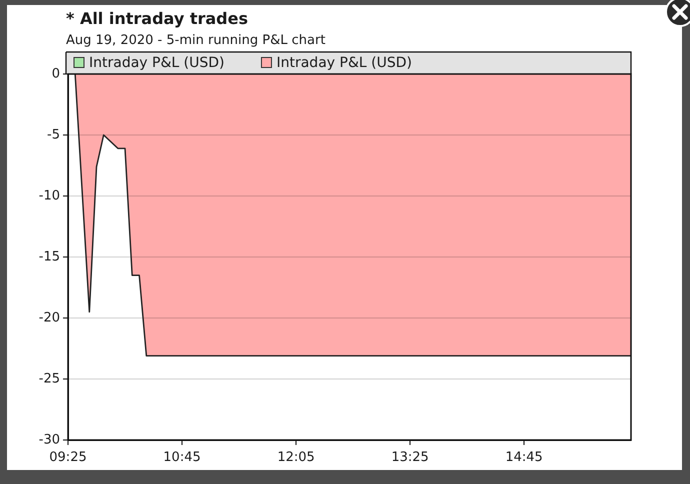  I want to click on x-tick-label: 10:45, so click(182, 458).